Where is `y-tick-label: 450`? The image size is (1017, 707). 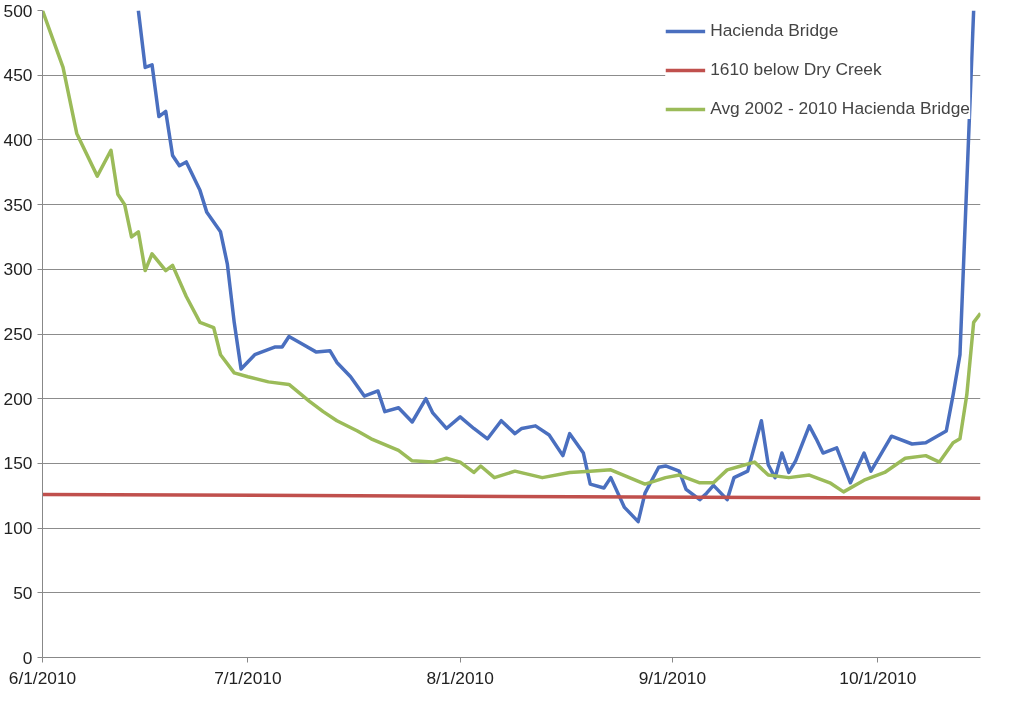
y-tick-label: 450 is located at coordinates (18, 75).